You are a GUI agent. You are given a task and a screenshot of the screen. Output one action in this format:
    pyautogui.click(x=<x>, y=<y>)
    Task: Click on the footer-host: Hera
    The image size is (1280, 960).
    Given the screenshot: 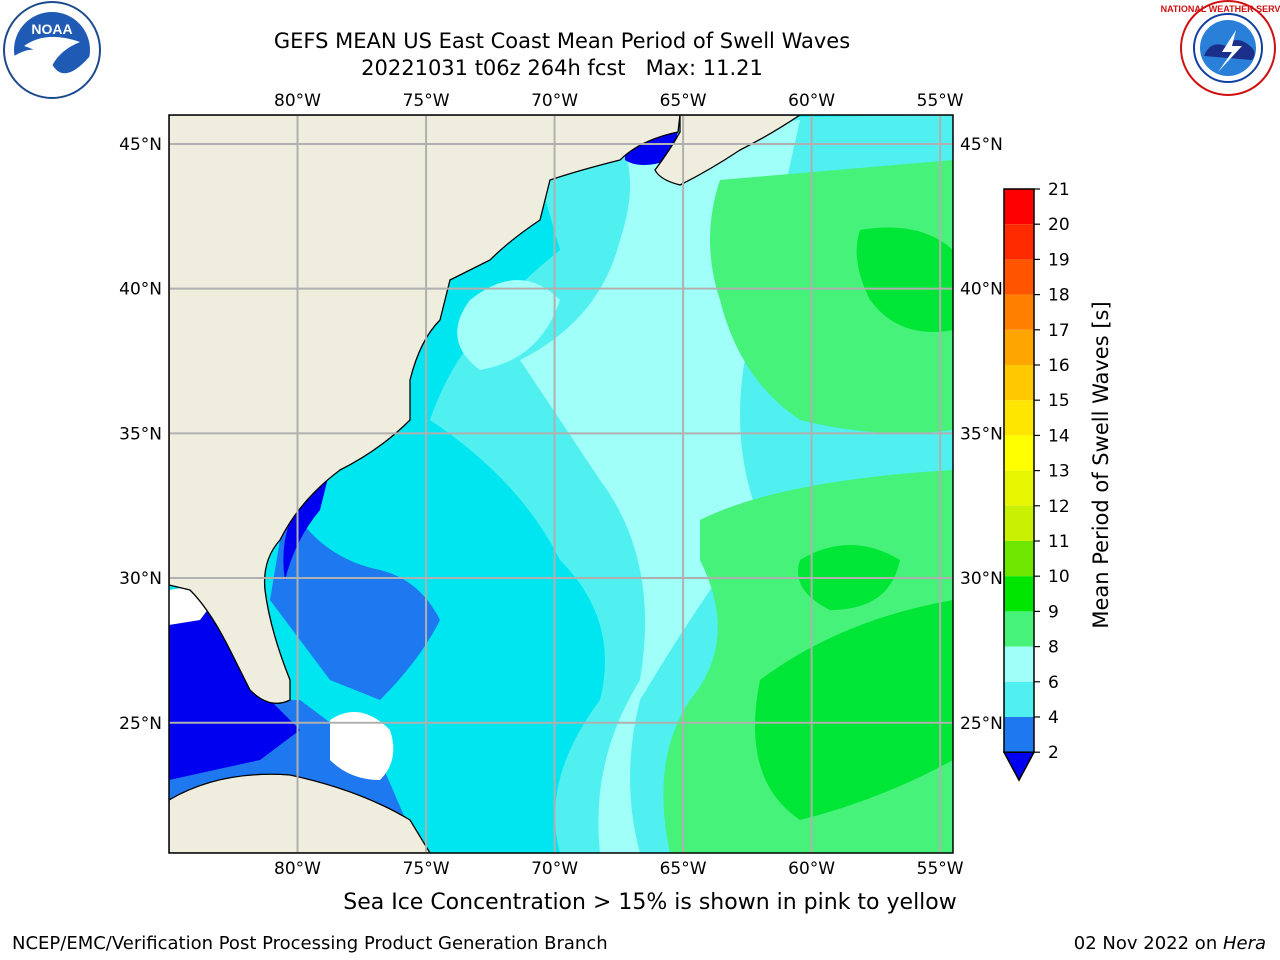 What is the action you would take?
    pyautogui.click(x=1244, y=943)
    